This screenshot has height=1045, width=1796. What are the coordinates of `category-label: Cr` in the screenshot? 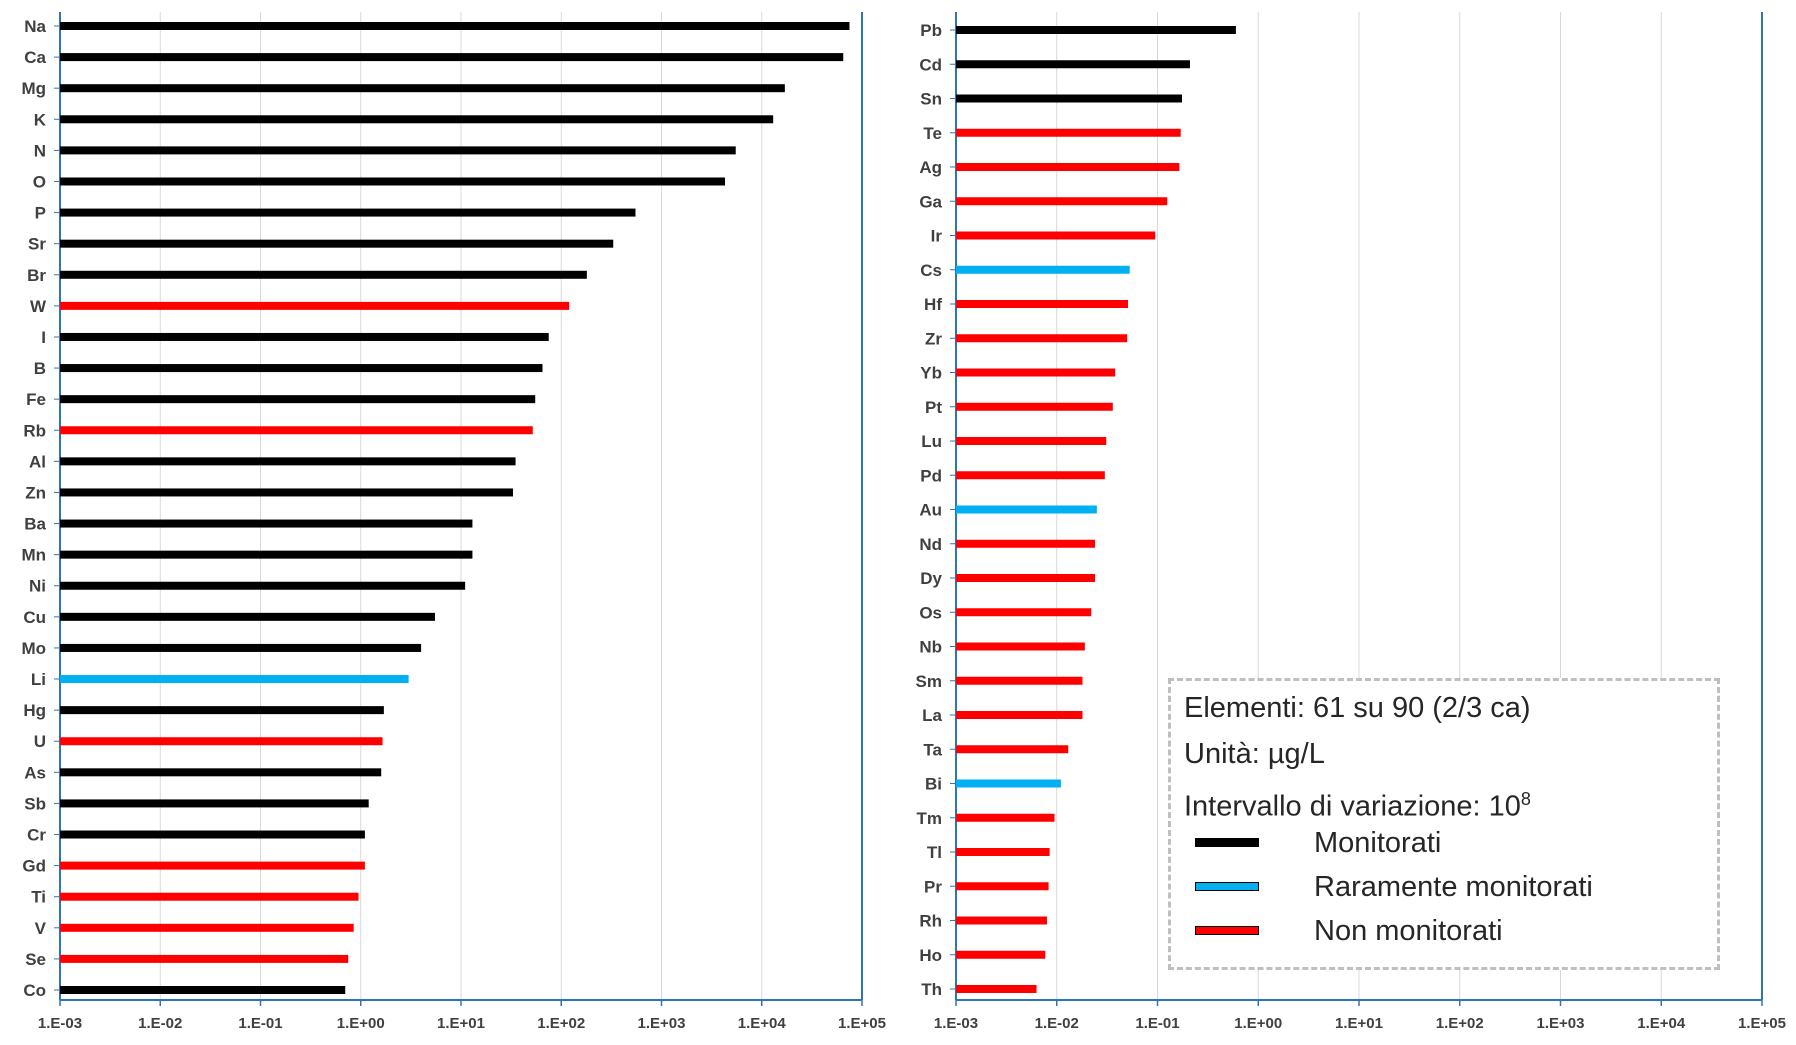 It's located at (36, 835).